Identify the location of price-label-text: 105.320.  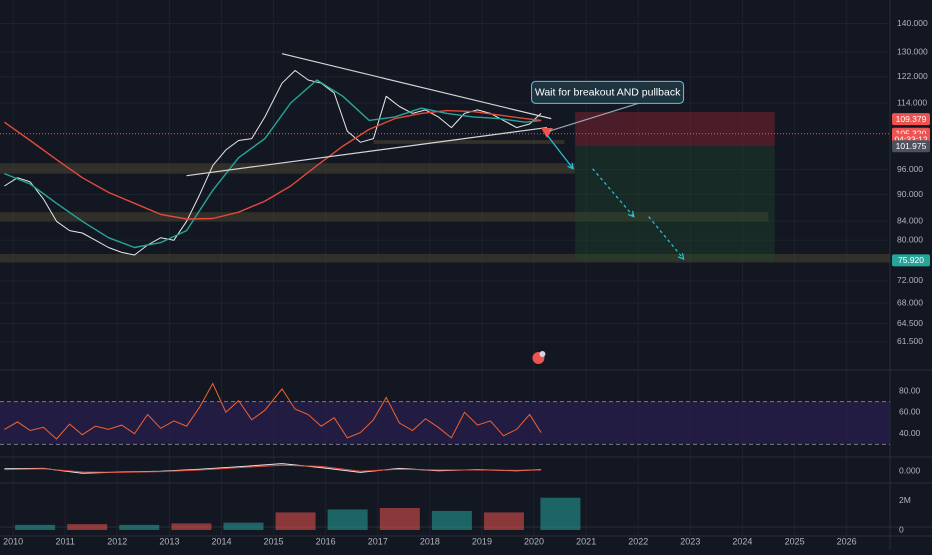
(911, 133).